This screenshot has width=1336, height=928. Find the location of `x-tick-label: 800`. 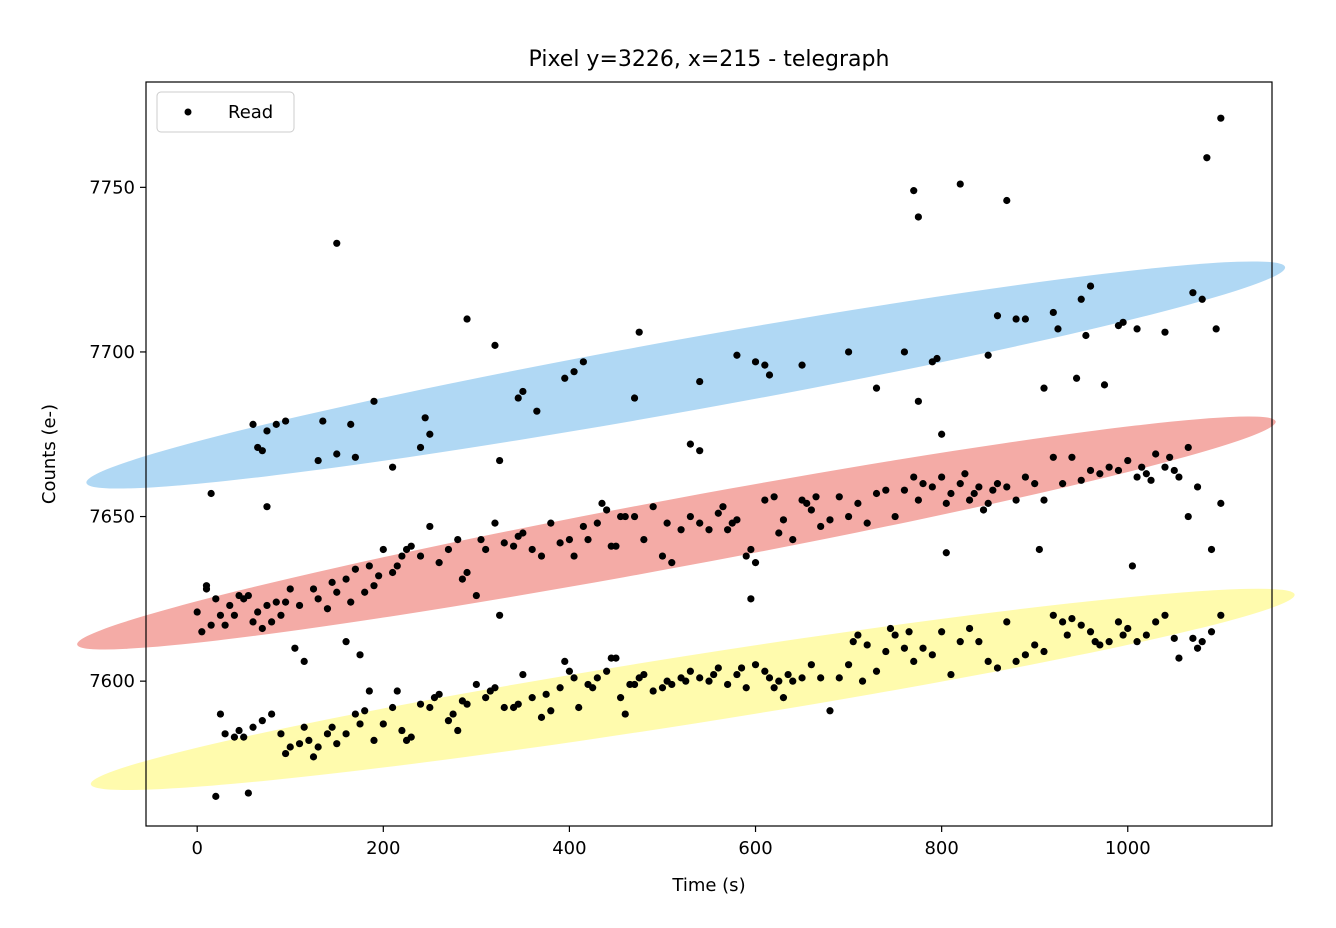

x-tick-label: 800 is located at coordinates (941, 848).